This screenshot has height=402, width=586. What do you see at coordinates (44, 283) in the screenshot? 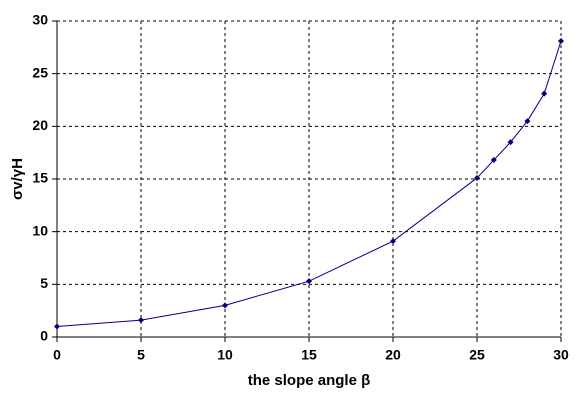
I see `y-tick-label: 5` at bounding box center [44, 283].